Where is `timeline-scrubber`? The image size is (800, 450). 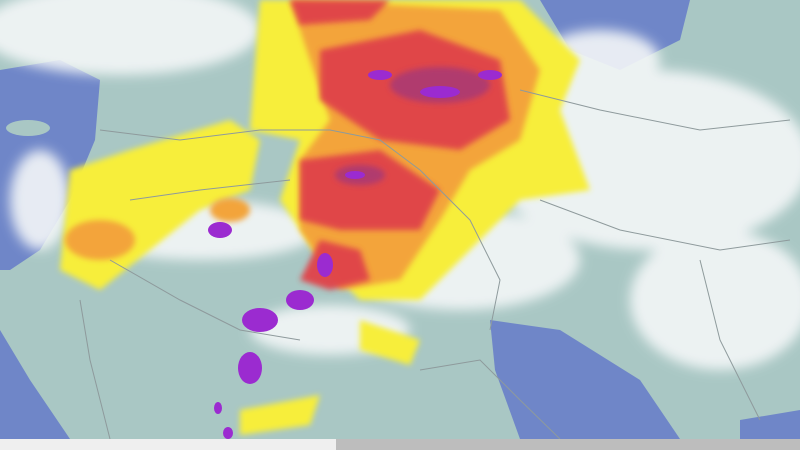
timeline-scrubber is located at coordinates (400, 444).